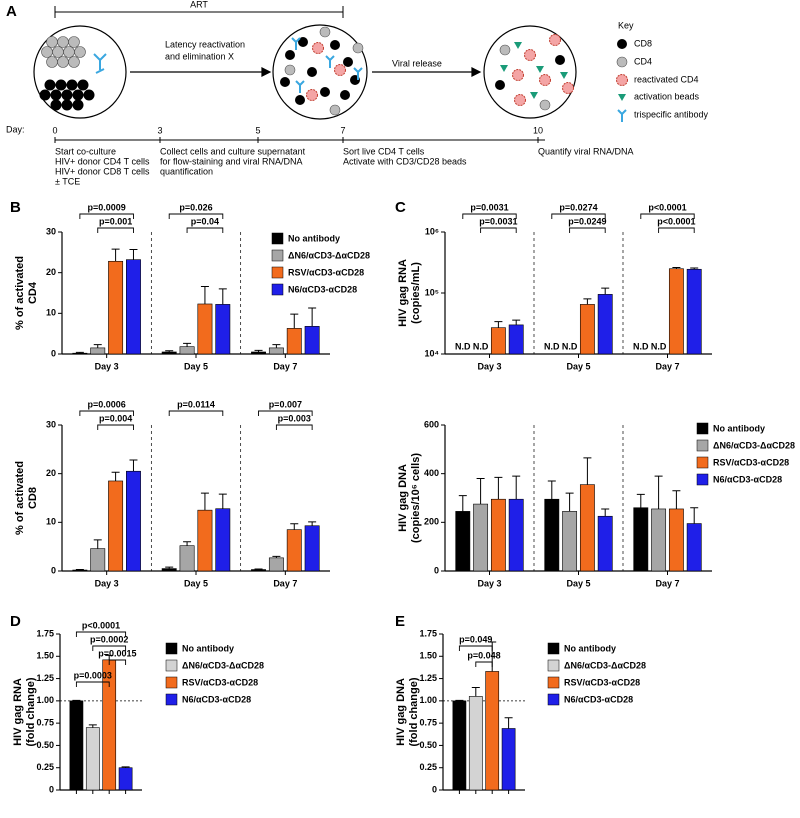 This screenshot has height=818, width=800. I want to click on key-item: reactivated CD4, so click(666, 79).